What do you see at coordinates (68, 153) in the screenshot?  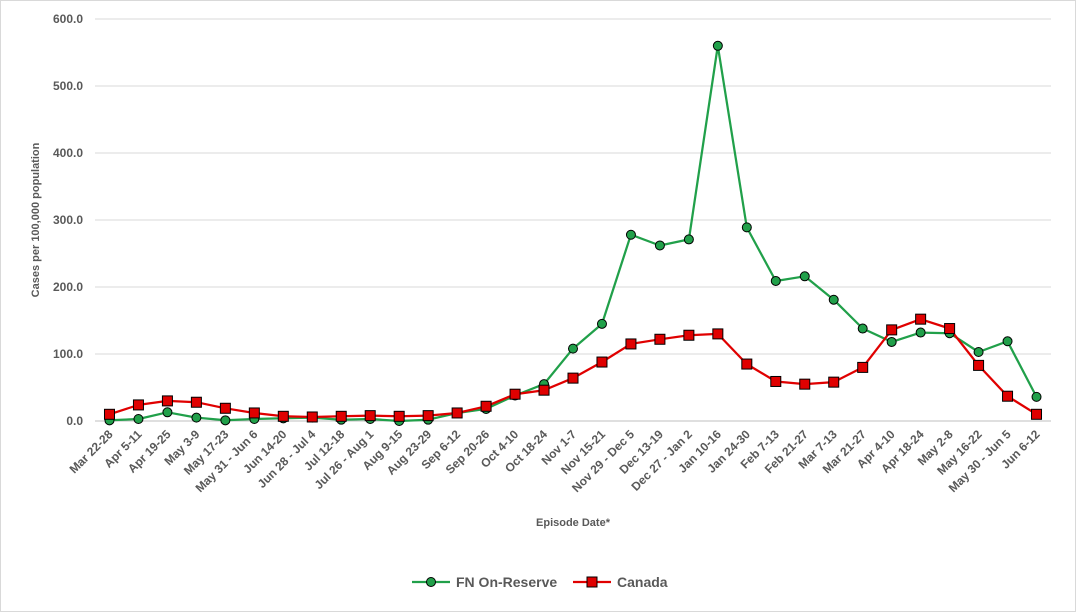 I see `y-tick-label: 400.0` at bounding box center [68, 153].